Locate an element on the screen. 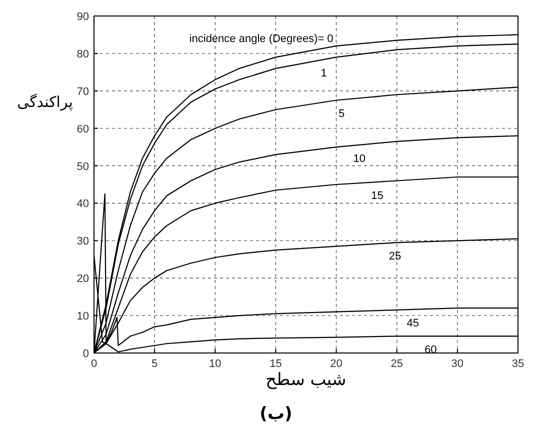 This screenshot has width=533, height=435. text: (ب) is located at coordinates (276, 414).